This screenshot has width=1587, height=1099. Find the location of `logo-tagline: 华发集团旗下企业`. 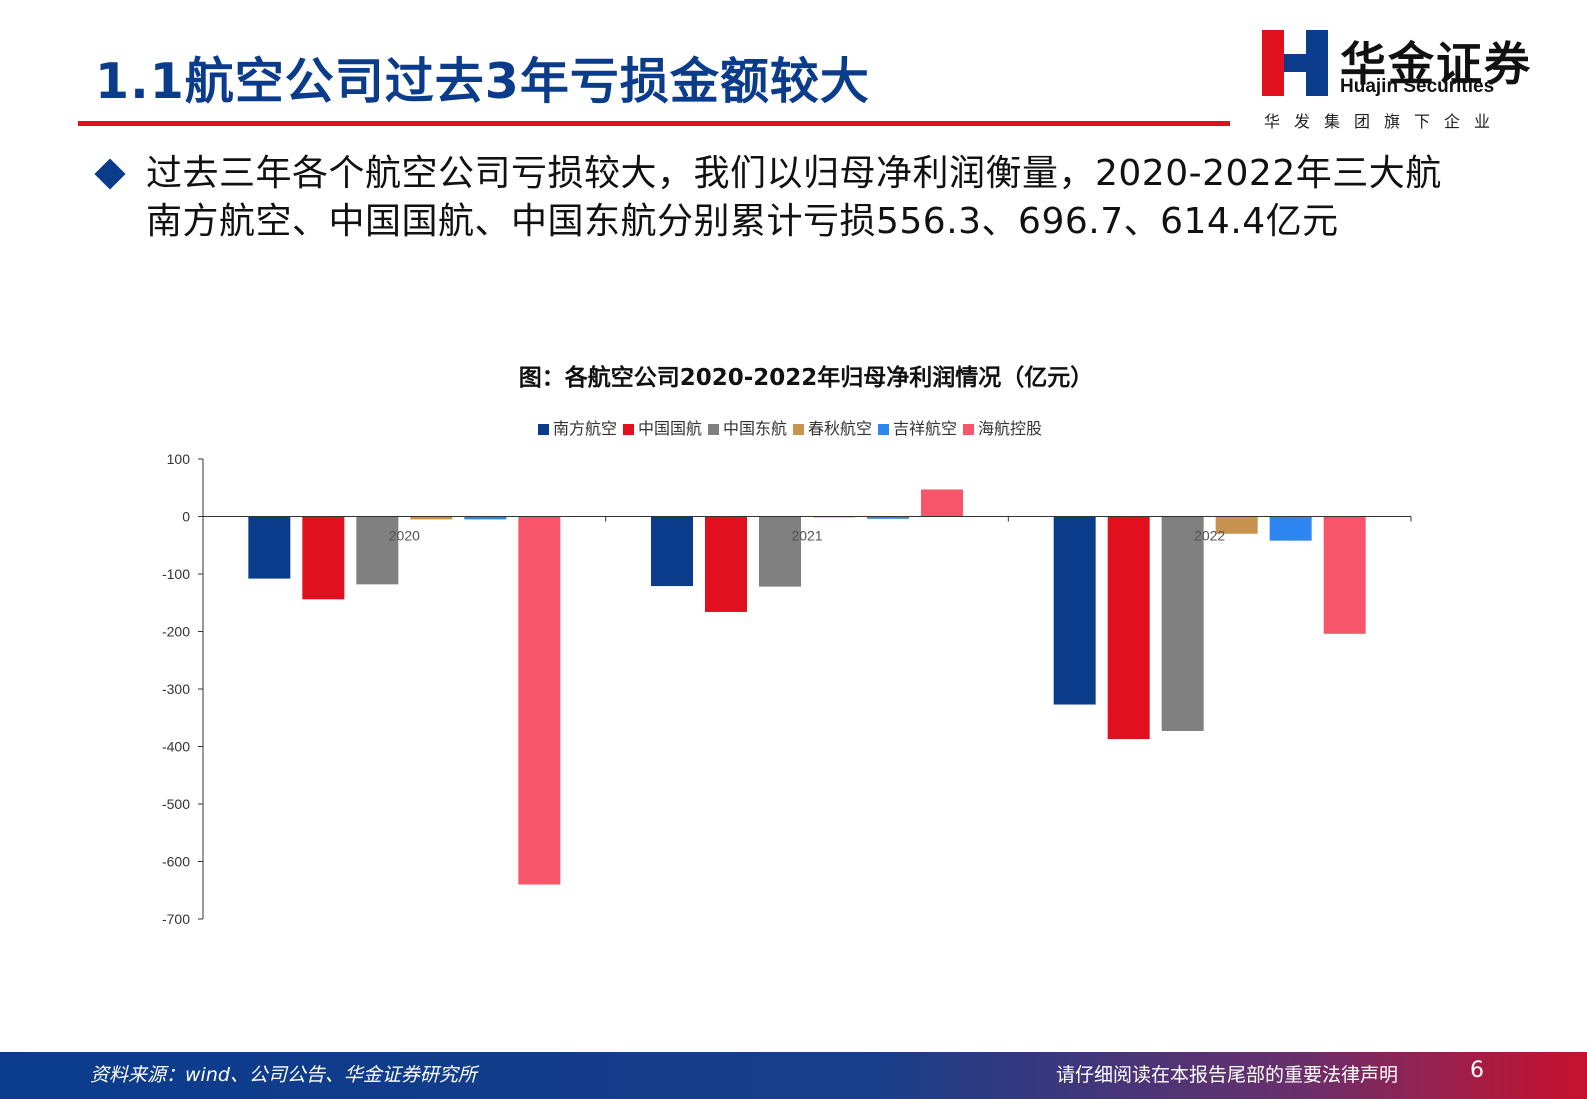

logo-tagline: 华发集团旗下企业 is located at coordinates (1384, 121).